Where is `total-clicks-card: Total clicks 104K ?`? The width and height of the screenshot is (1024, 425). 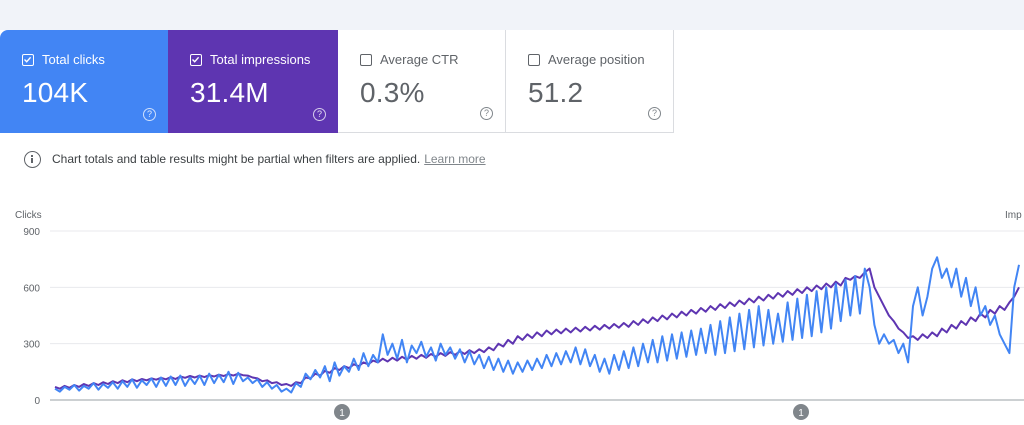 total-clicks-card: Total clicks 104K ? is located at coordinates (84, 81).